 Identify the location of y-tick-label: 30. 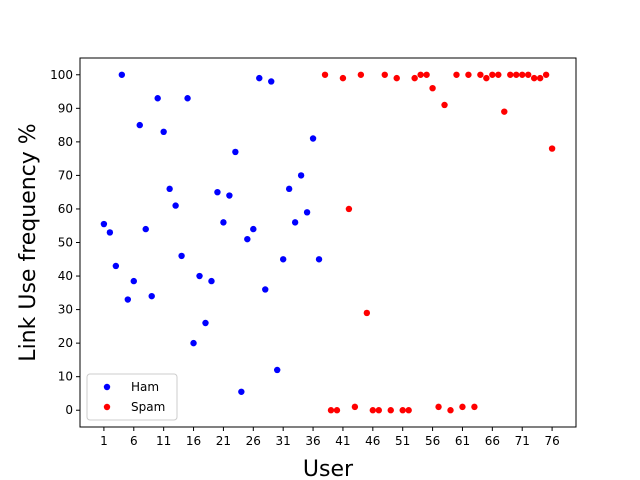
(65, 310).